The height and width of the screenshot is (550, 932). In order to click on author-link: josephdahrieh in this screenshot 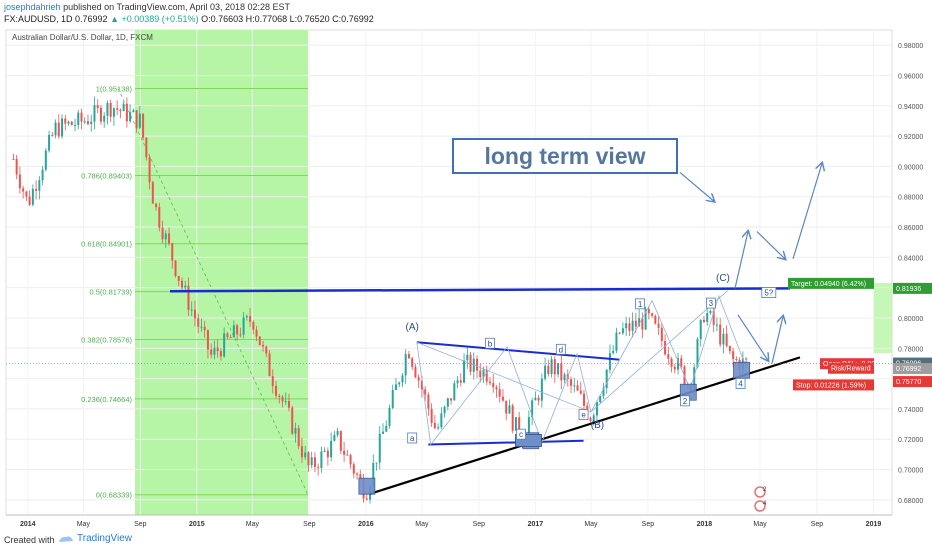, I will do `click(32, 7)`.